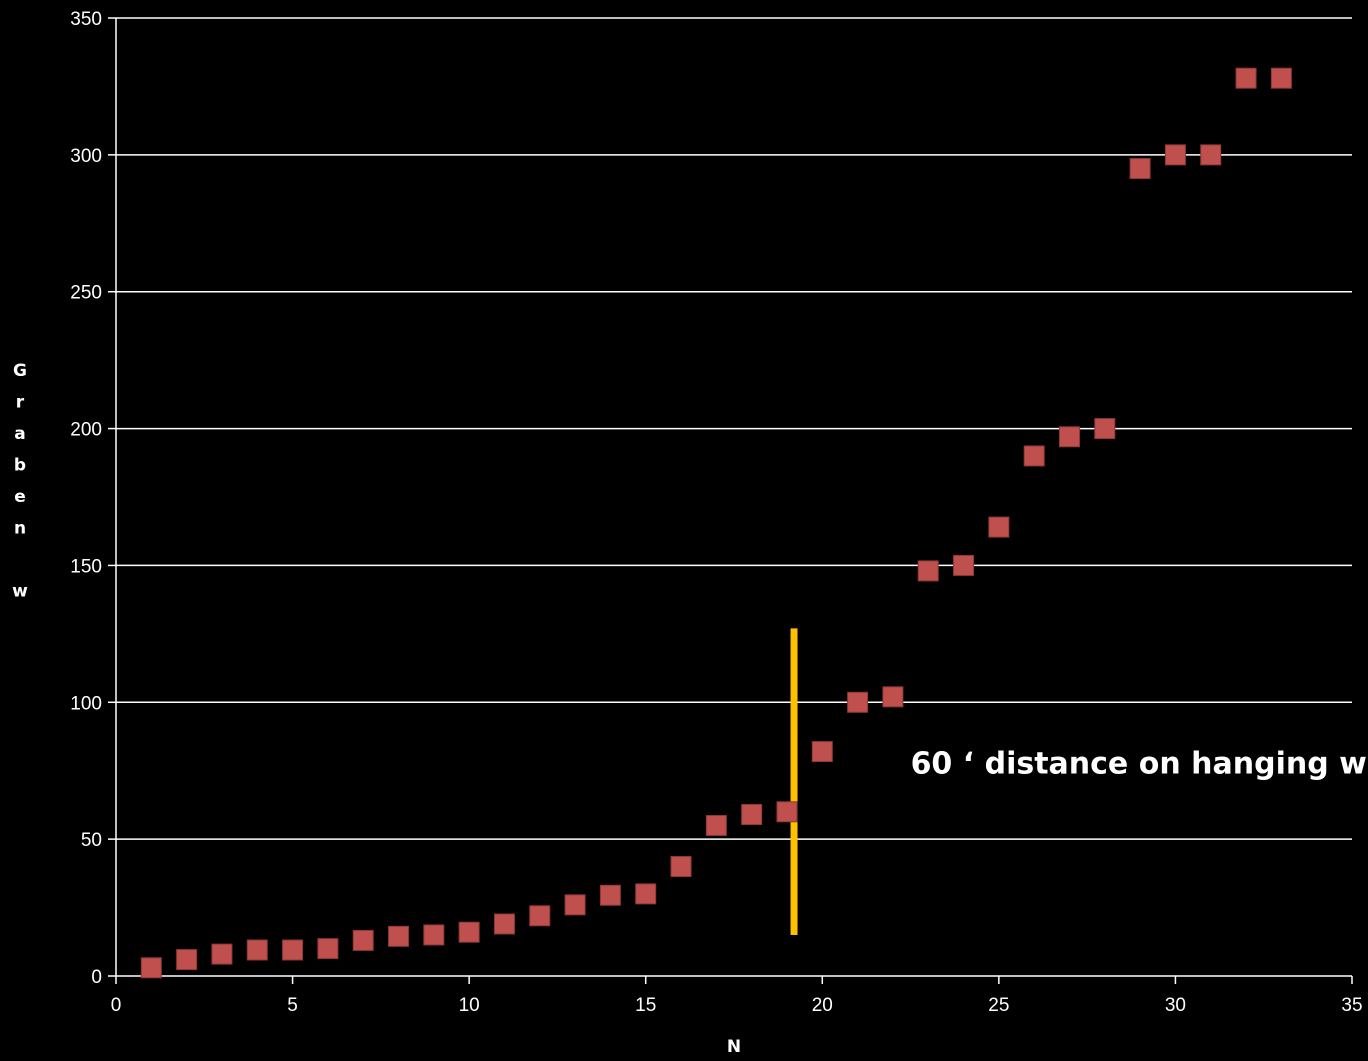  I want to click on y-tick-label-50: 50, so click(91, 840).